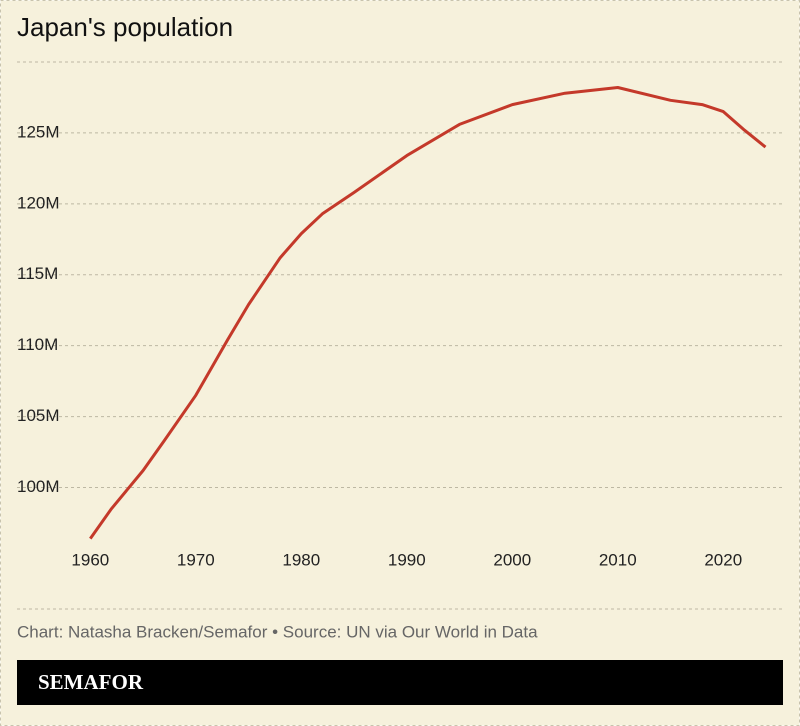 Image resolution: width=800 pixels, height=726 pixels. Describe the element at coordinates (618, 559) in the screenshot. I see `x-tick-label: 2010` at that location.